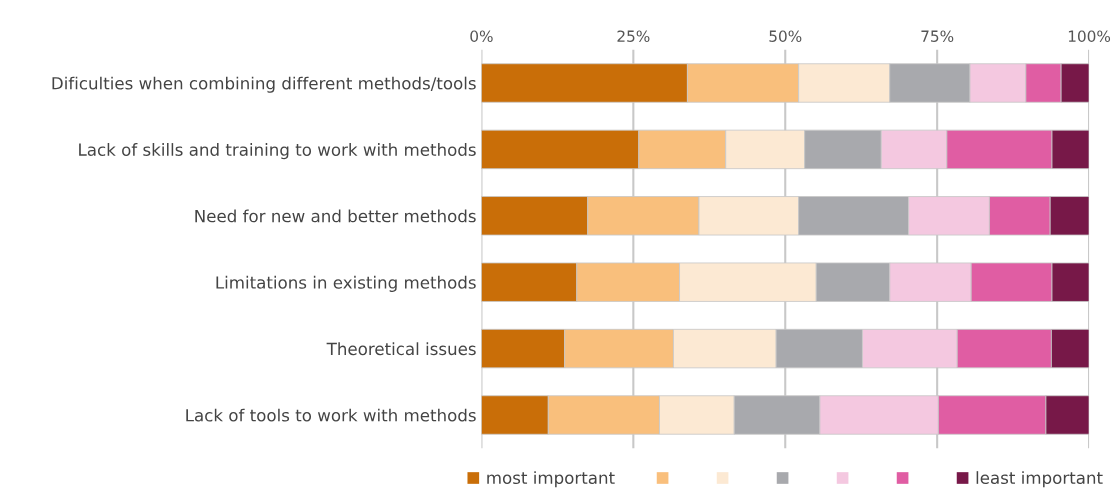 The width and height of the screenshot is (1117, 498). Describe the element at coordinates (346, 283) in the screenshot. I see `y-tick-label: Limitations in existing methods` at that location.